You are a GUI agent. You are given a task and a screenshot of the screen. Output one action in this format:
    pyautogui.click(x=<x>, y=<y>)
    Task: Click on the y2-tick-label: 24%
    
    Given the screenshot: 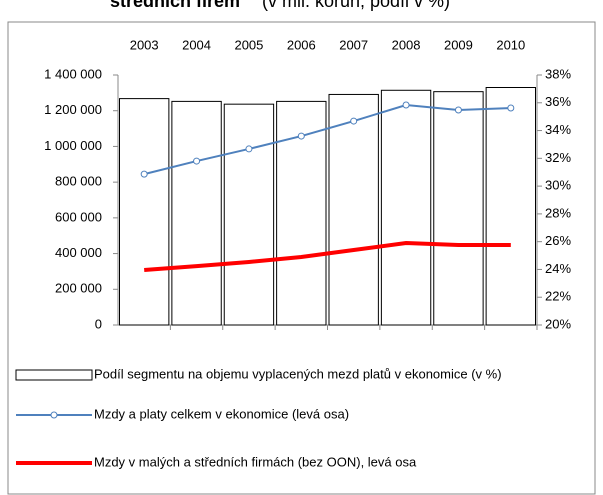 What is the action you would take?
    pyautogui.click(x=558, y=268)
    